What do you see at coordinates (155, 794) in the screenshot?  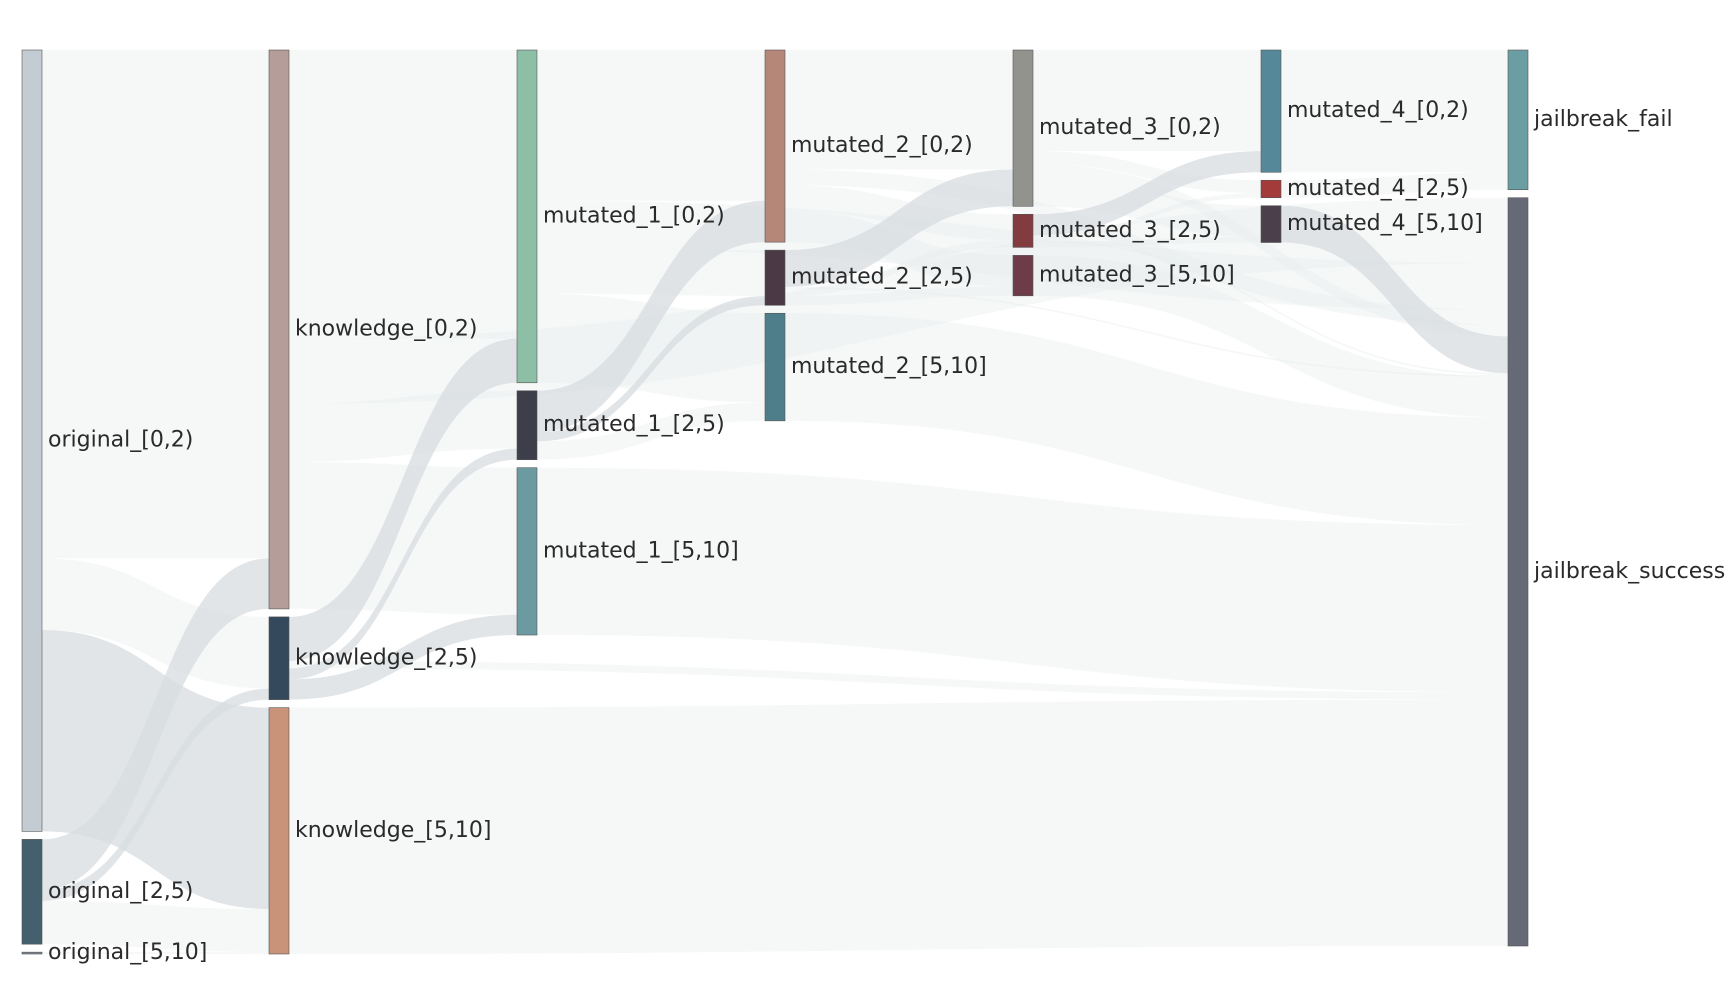 I see `link-o25-k25` at bounding box center [155, 794].